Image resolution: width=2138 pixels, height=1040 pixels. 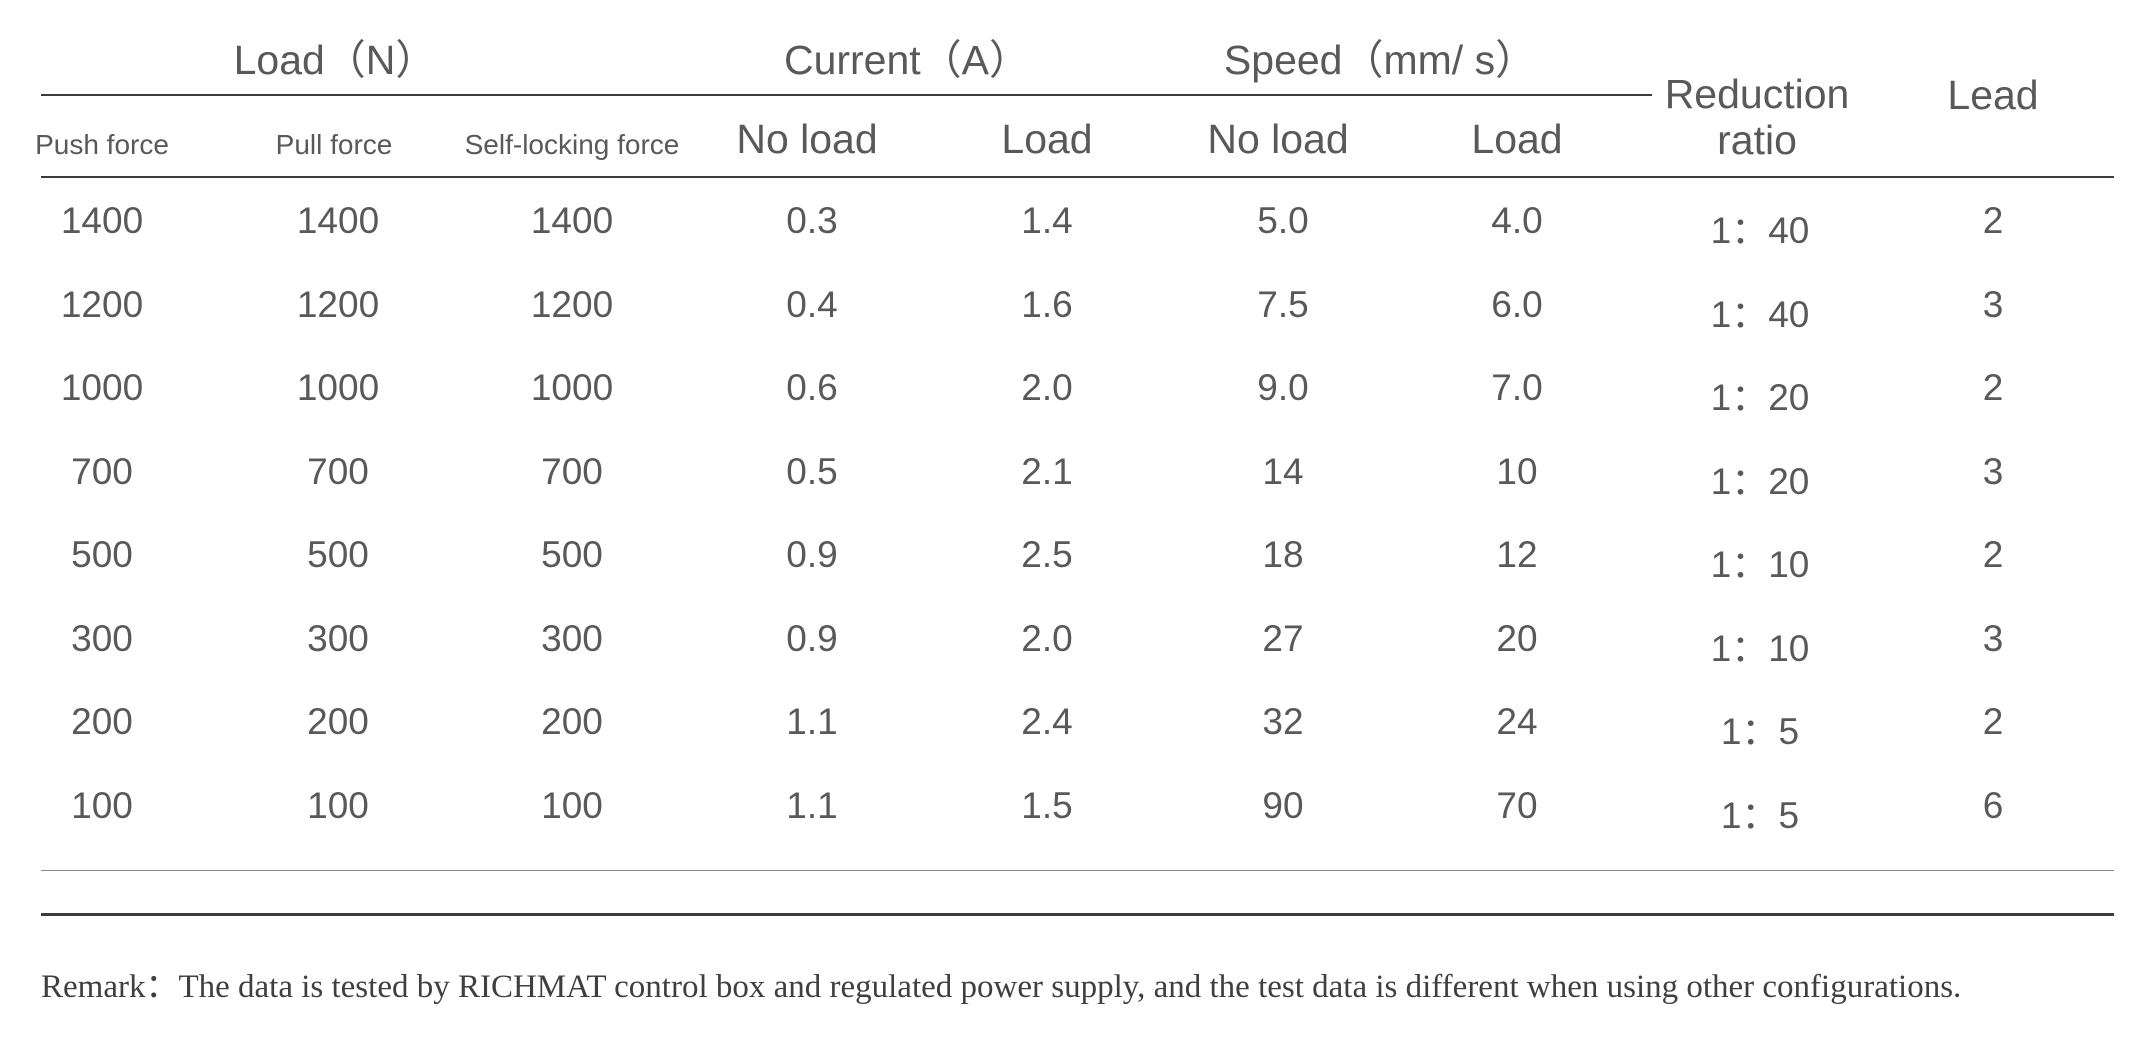 What do you see at coordinates (1517, 805) in the screenshot?
I see `speed-load-cell: 70` at bounding box center [1517, 805].